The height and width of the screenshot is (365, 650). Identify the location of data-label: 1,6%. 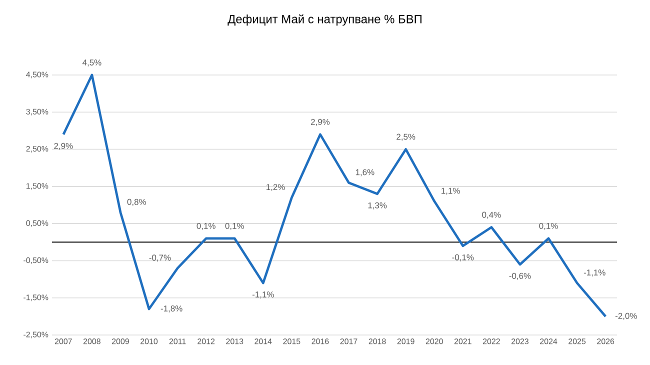
(365, 172).